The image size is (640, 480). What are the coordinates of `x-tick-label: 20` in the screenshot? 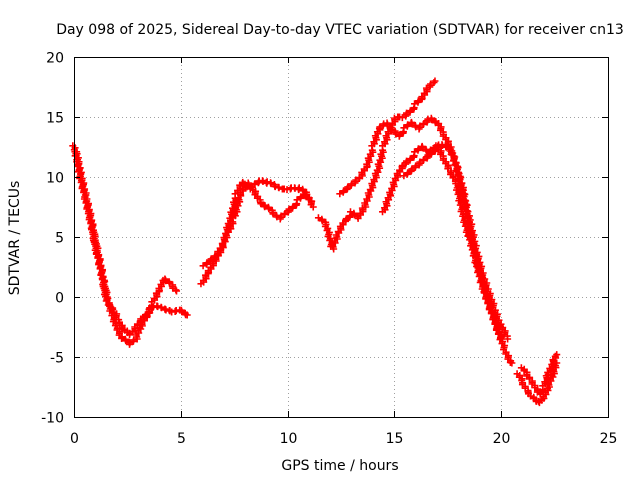 It's located at (502, 439).